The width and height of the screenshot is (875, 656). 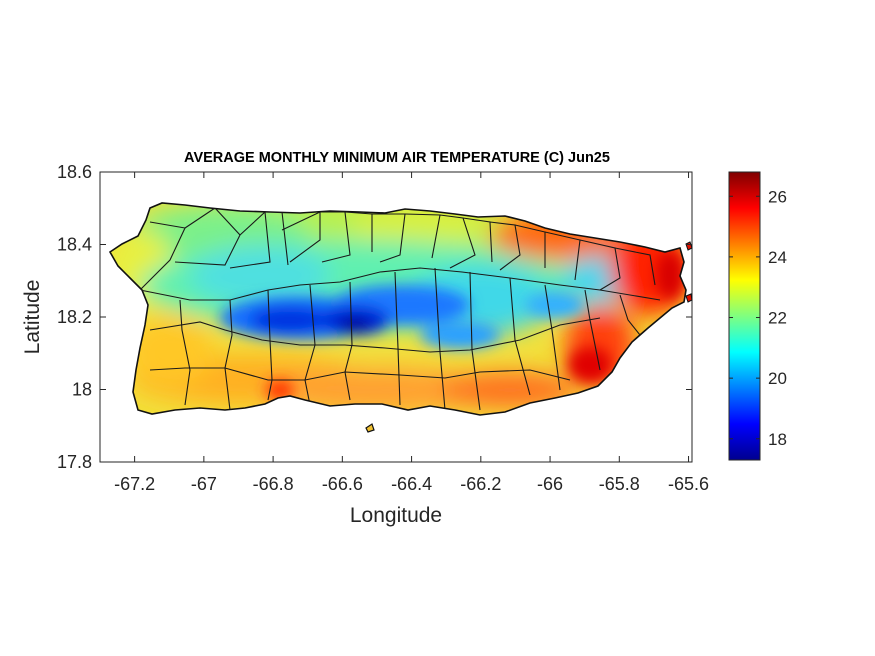 What do you see at coordinates (550, 484) in the screenshot?
I see `x-tick-label: -66` at bounding box center [550, 484].